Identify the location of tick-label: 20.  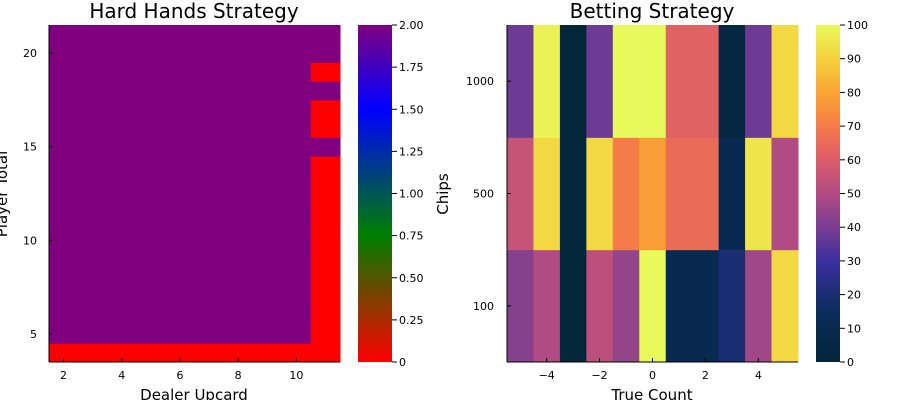
(854, 295).